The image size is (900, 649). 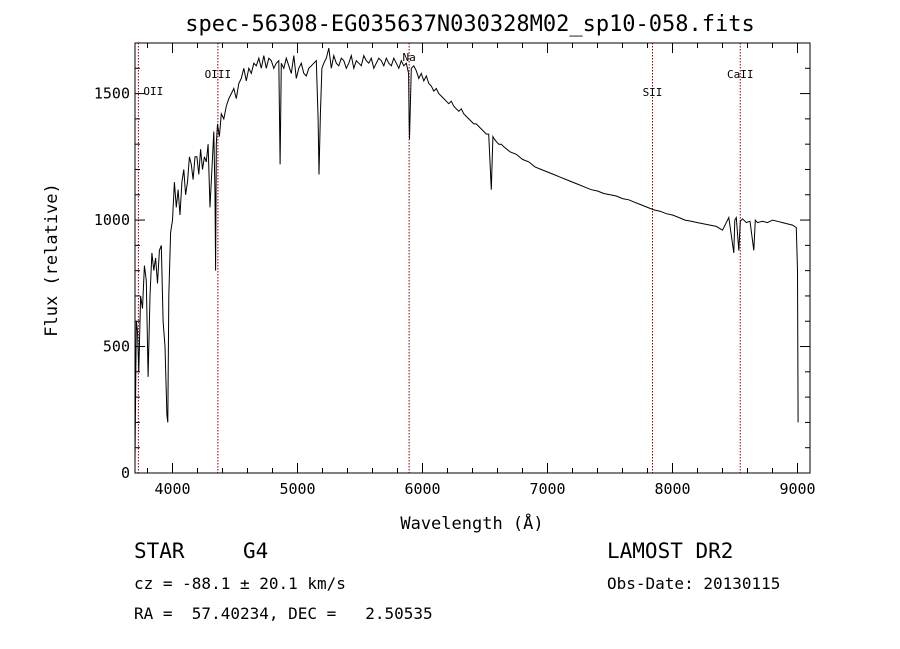 What do you see at coordinates (797, 489) in the screenshot?
I see `x-tick-label: 9000` at bounding box center [797, 489].